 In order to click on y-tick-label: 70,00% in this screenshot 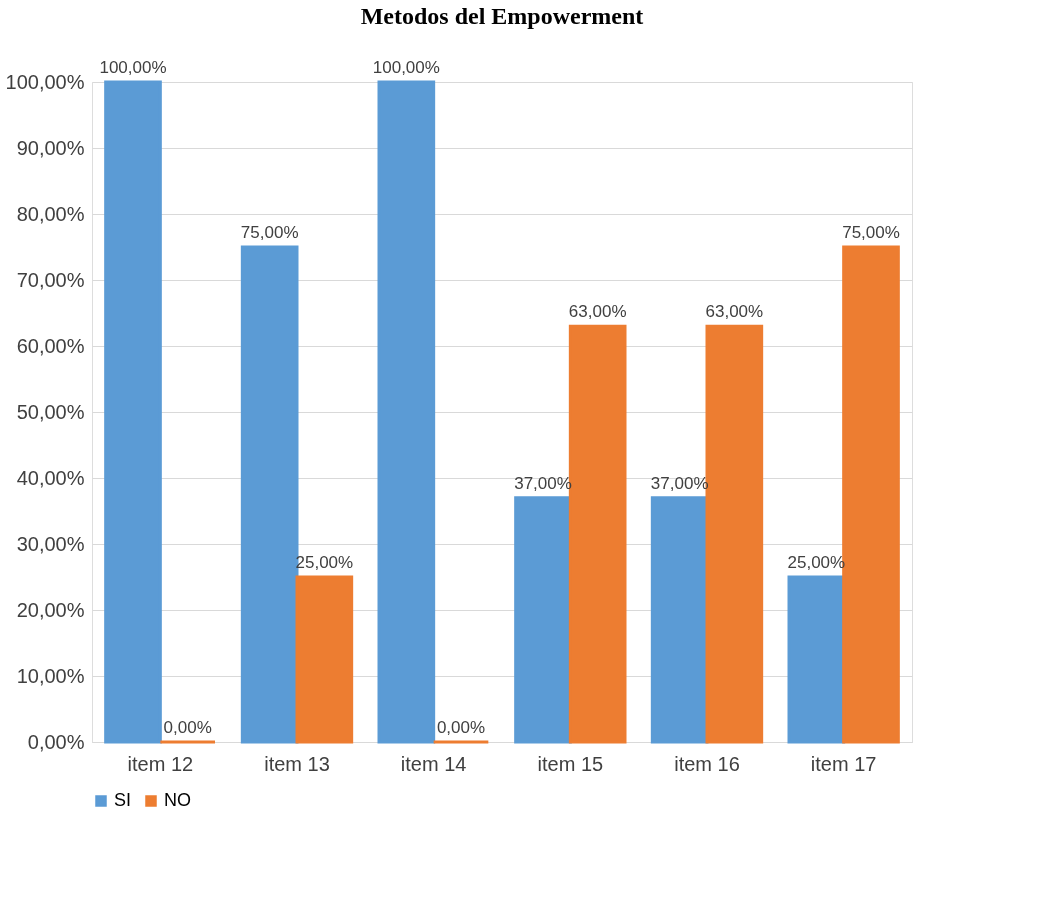, I will do `click(50, 279)`.